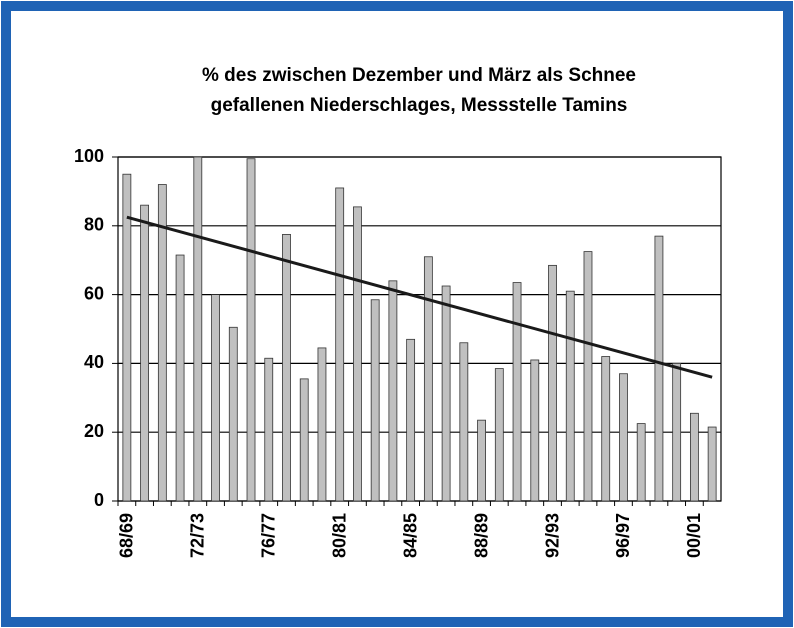 Image resolution: width=794 pixels, height=628 pixels. I want to click on x-tick-label: 96/97, so click(623, 535).